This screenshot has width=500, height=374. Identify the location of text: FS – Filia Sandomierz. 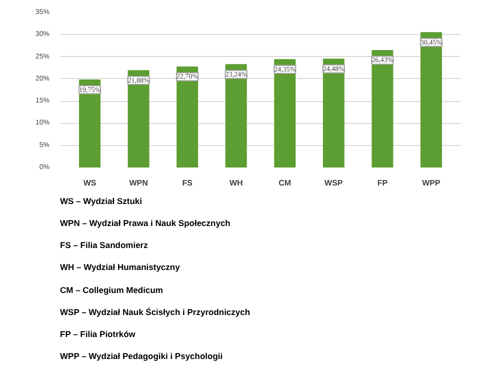
(104, 245).